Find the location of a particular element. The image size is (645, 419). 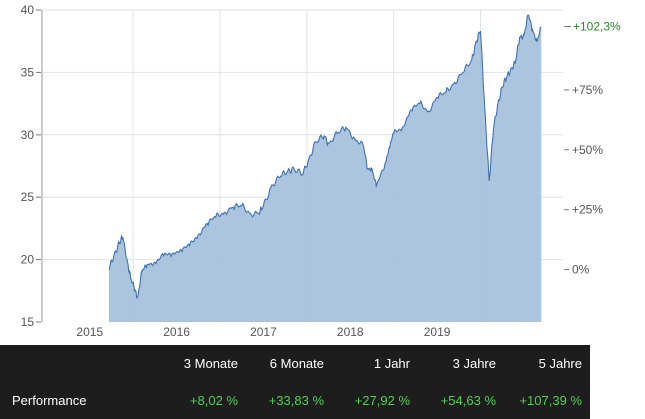

y-tick-label: 25 is located at coordinates (28, 197).